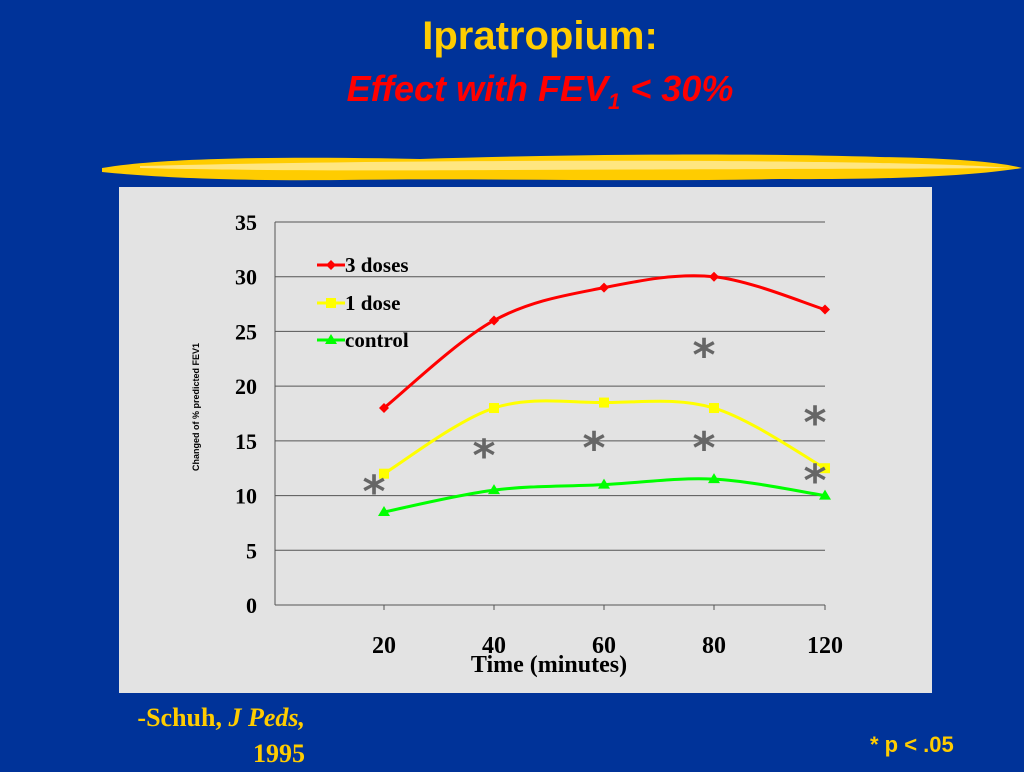  I want to click on x-tick-label: 20, so click(384, 646).